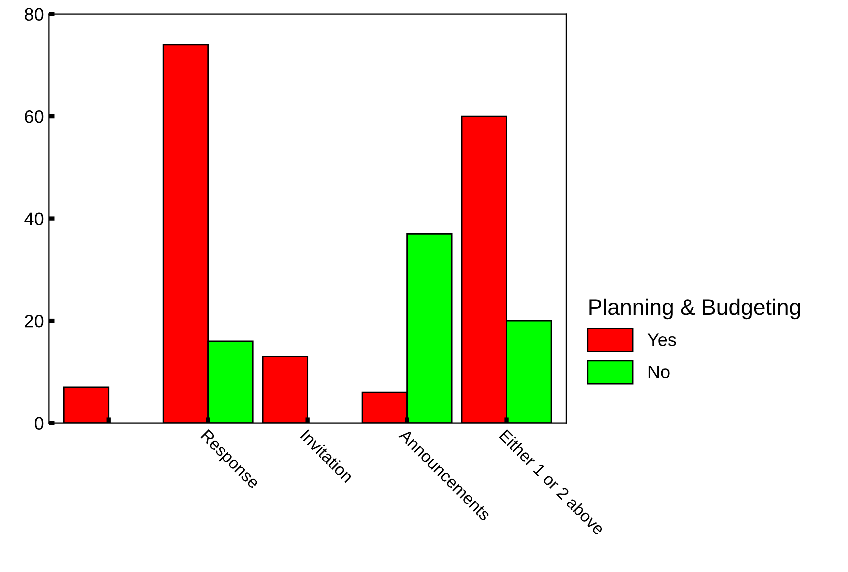 This screenshot has width=848, height=572. I want to click on legend-label: Yes, so click(662, 340).